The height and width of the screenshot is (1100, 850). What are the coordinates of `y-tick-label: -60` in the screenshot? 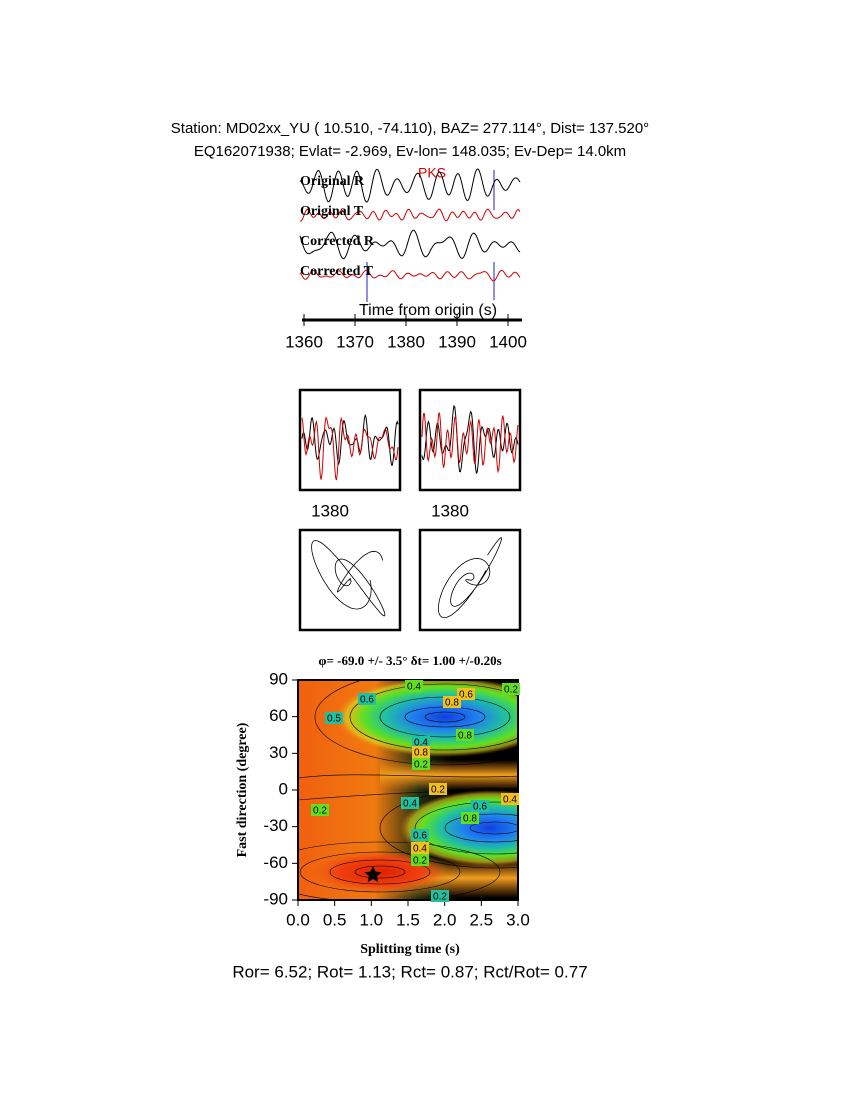 It's located at (275, 862).